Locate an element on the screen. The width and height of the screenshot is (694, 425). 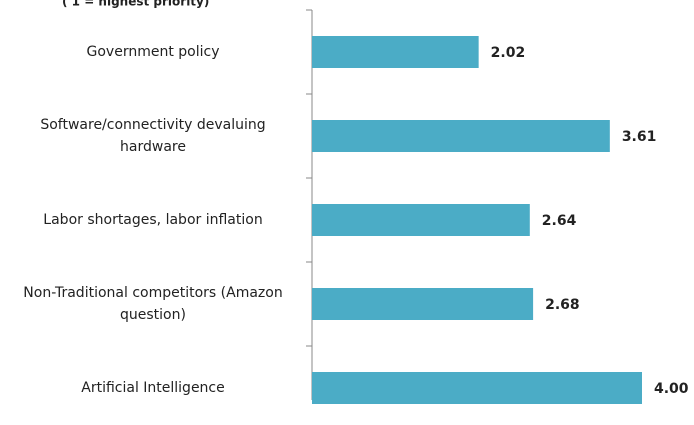
data-label: 2.02 is located at coordinates (508, 53).